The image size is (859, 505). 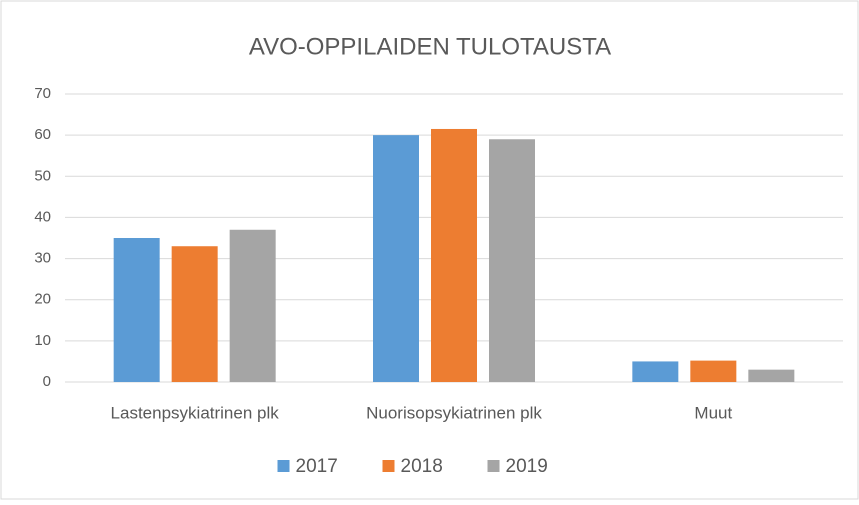 What do you see at coordinates (42, 258) in the screenshot?
I see `y-tick-label: 30` at bounding box center [42, 258].